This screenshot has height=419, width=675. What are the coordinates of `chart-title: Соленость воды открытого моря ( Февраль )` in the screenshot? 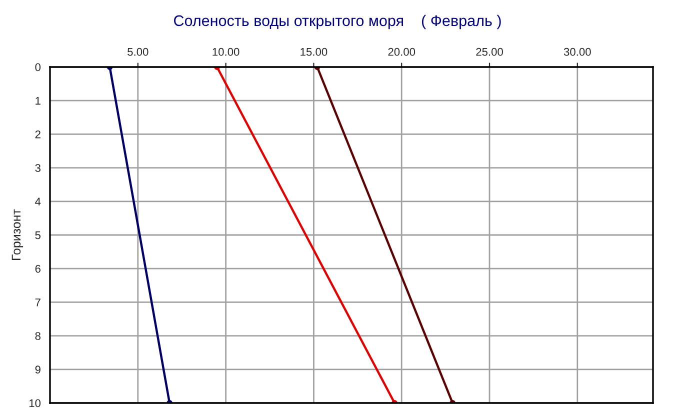 It's located at (337, 22).